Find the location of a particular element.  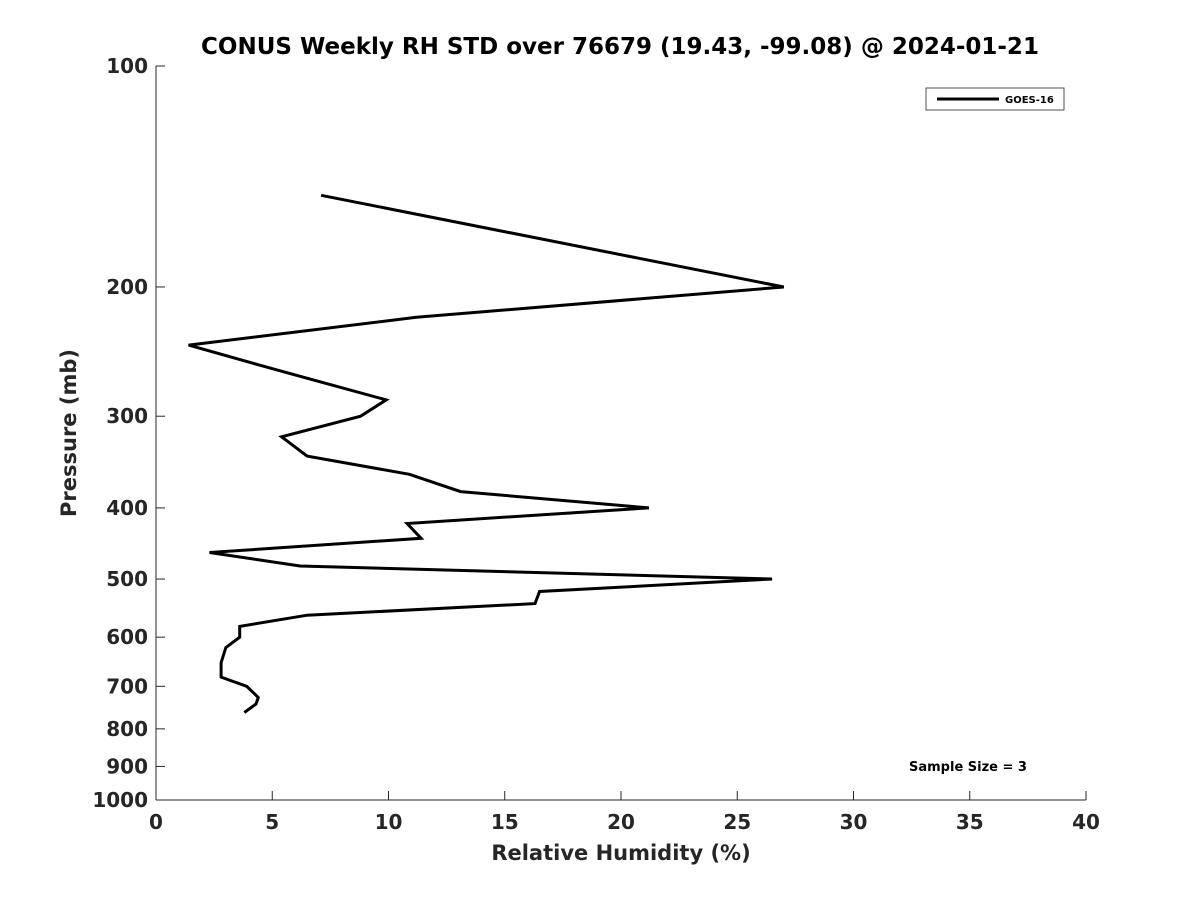

y-tick-label: 500 is located at coordinates (127, 579).